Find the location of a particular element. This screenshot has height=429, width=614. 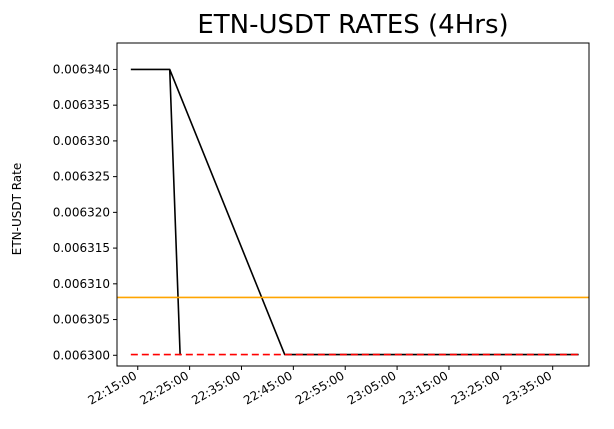

x-tick-label: 23:35:00 is located at coordinates (528, 387).